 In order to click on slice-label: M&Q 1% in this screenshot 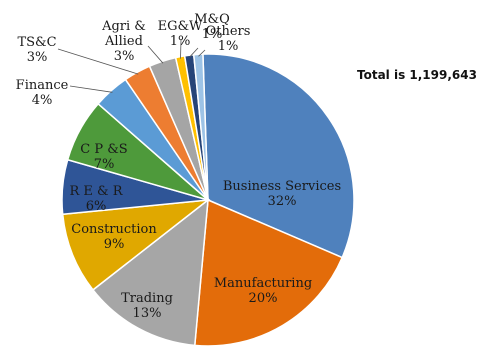, I will do `click(212, 27)`.